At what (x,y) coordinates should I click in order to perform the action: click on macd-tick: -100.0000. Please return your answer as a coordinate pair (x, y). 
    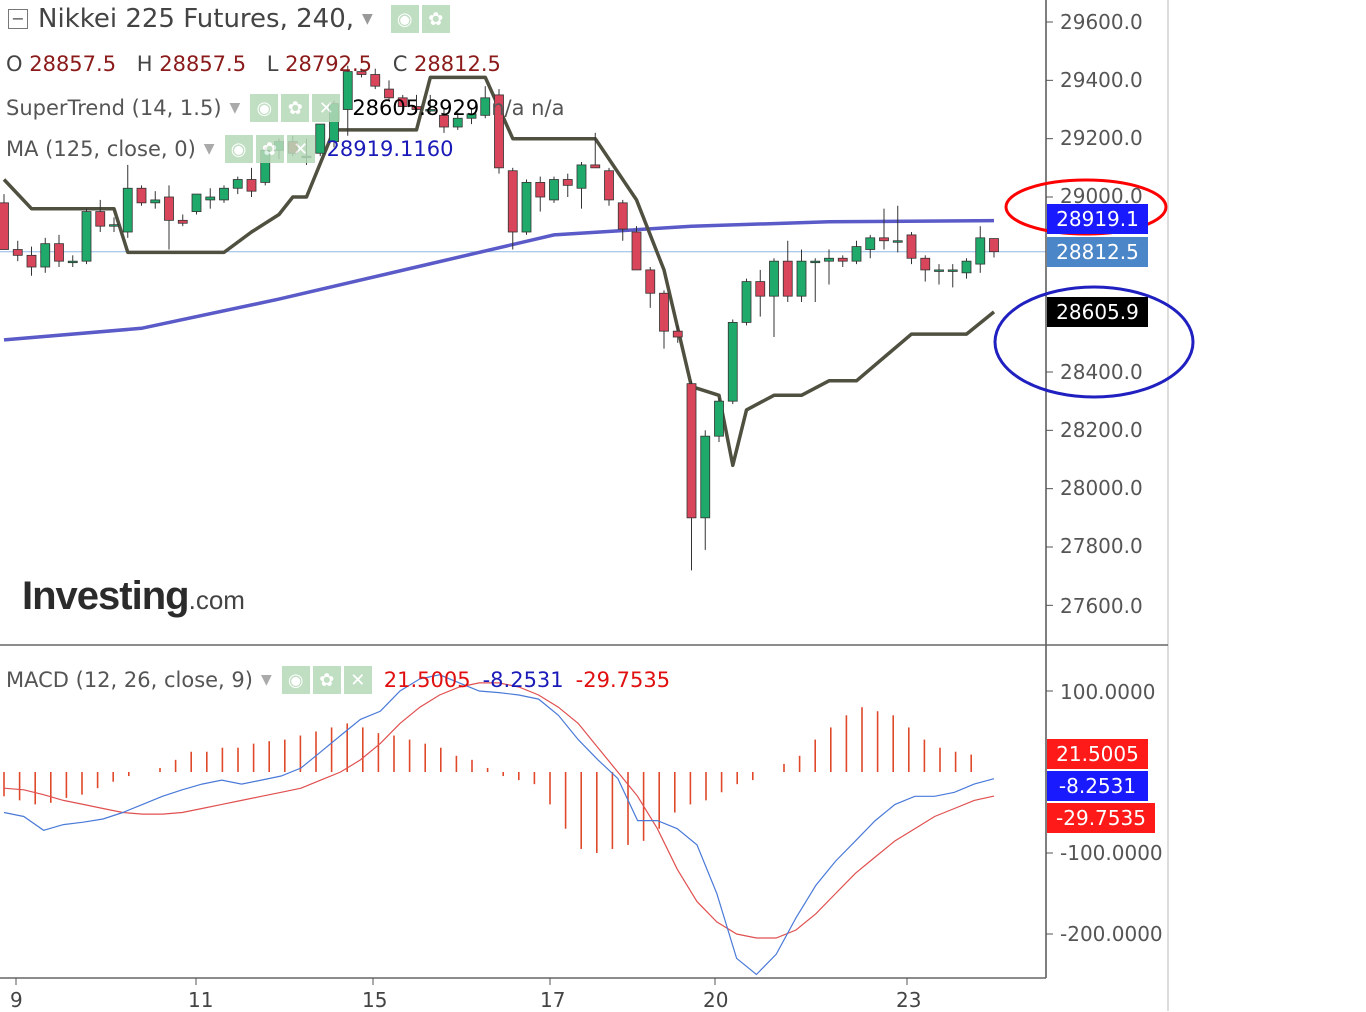
    Looking at the image, I should click on (1111, 853).